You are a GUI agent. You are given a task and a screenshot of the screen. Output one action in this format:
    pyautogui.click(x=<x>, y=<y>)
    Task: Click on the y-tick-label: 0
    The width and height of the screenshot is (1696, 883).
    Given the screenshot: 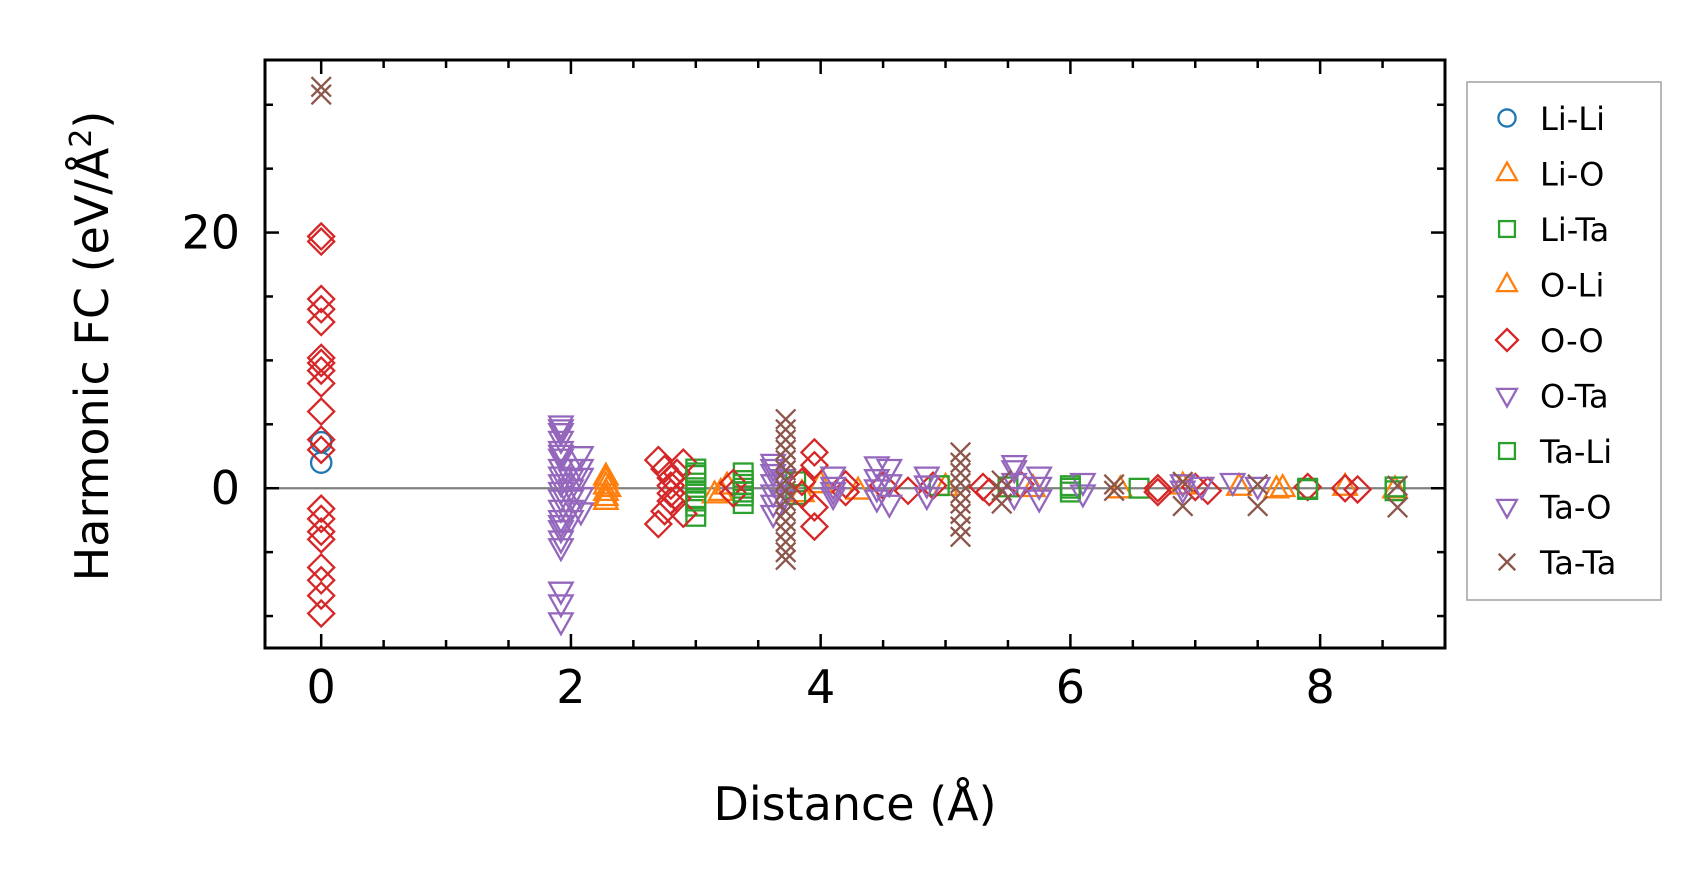 What is the action you would take?
    pyautogui.click(x=225, y=488)
    